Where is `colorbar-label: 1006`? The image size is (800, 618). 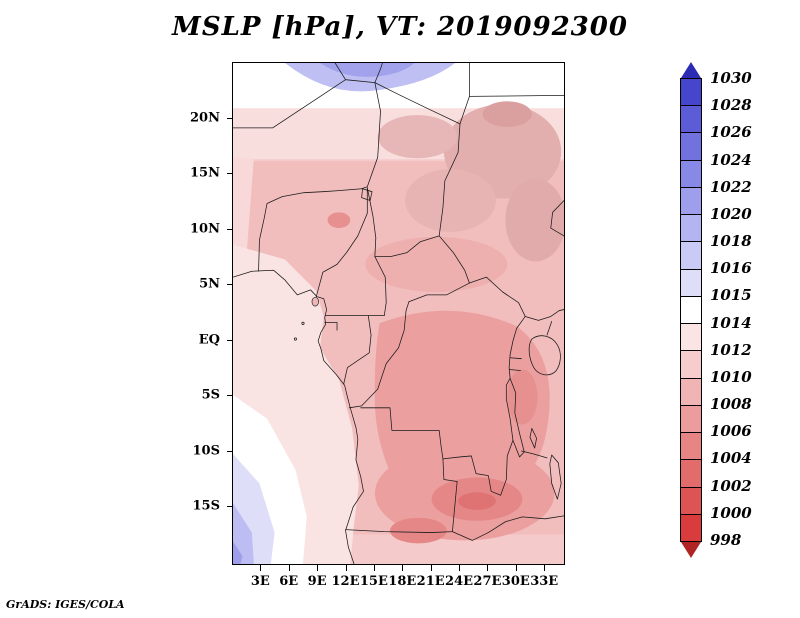 colorbar-label: 1006 is located at coordinates (731, 431).